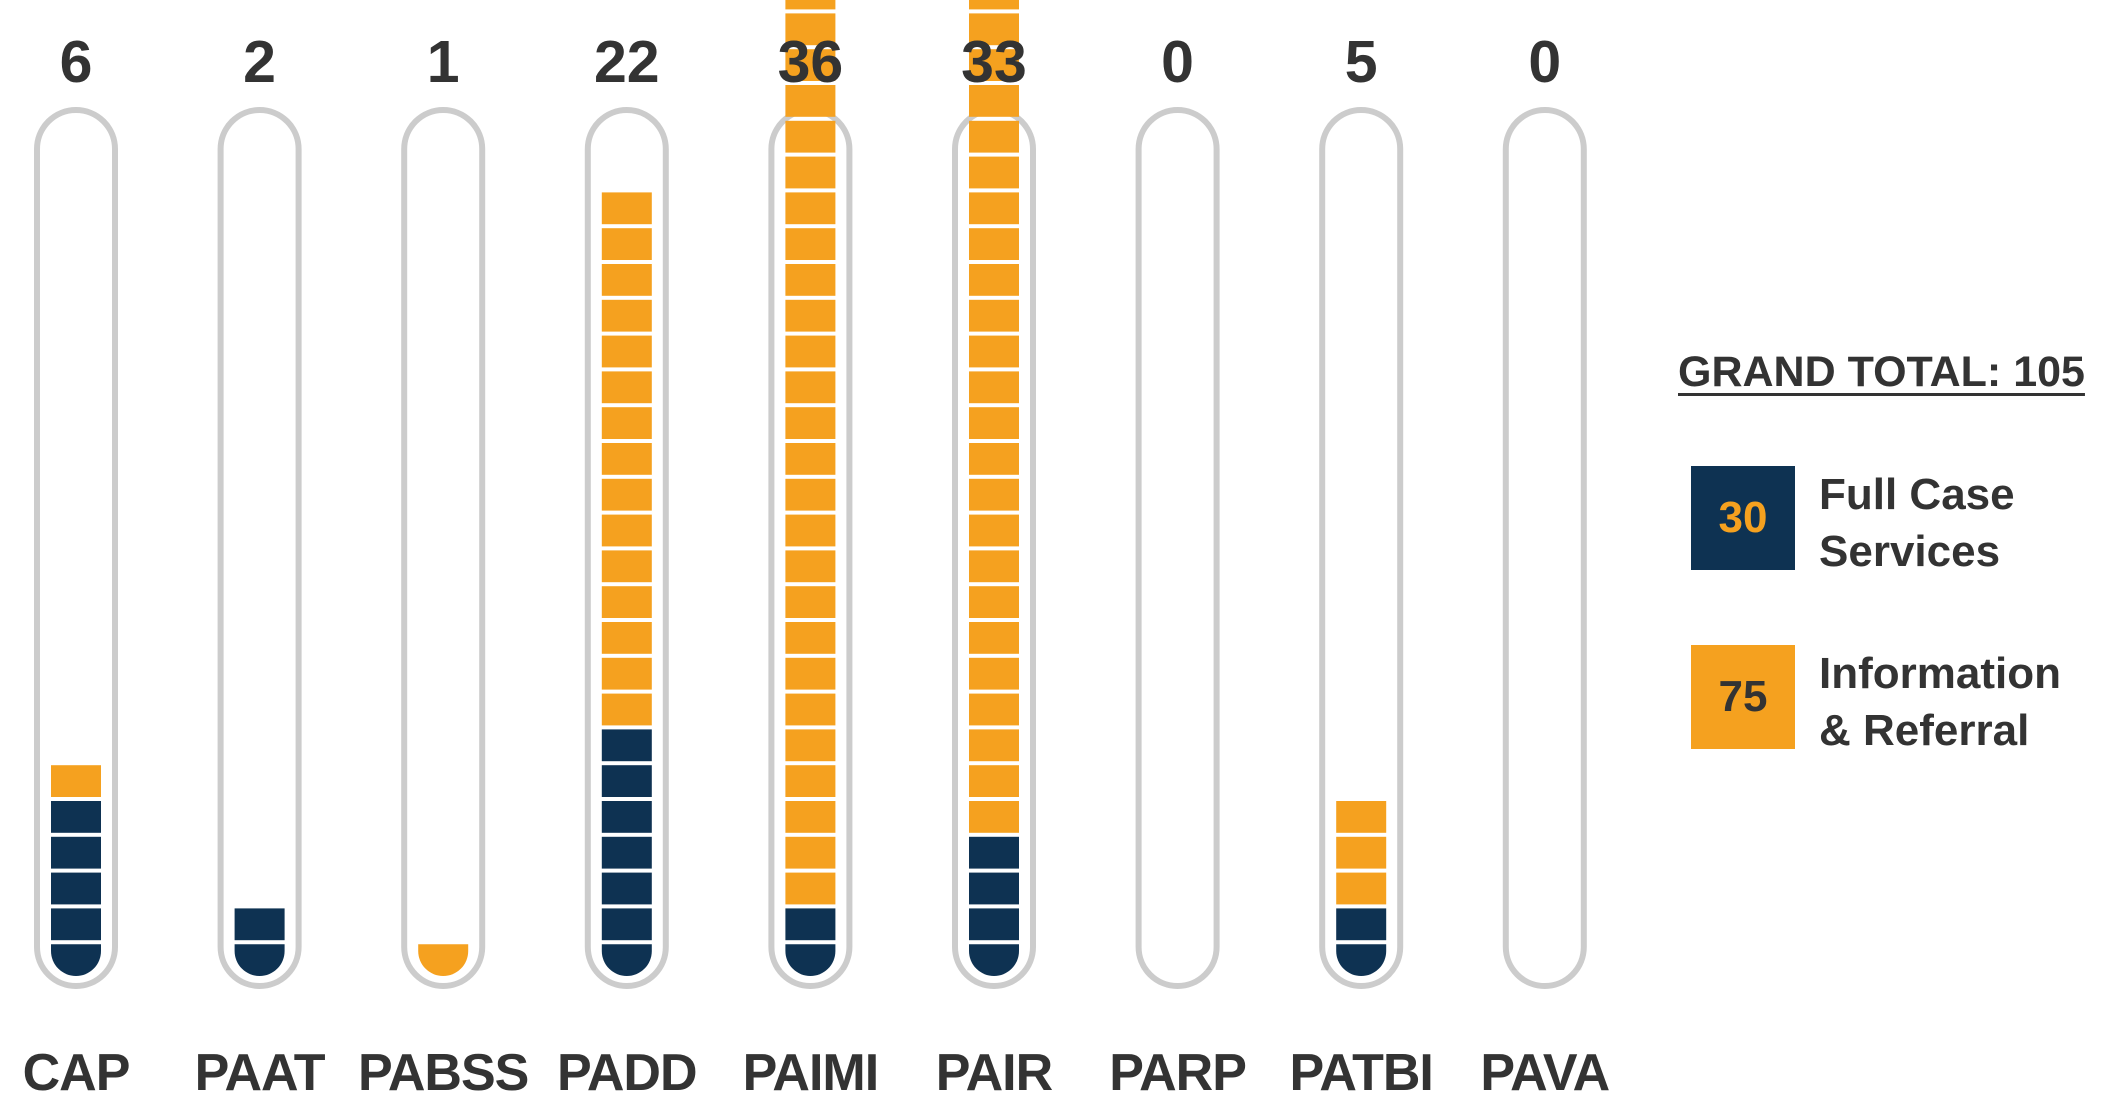 The width and height of the screenshot is (2128, 1119). I want to click on legend-label-info-referral-line1: Information, so click(1940, 673).